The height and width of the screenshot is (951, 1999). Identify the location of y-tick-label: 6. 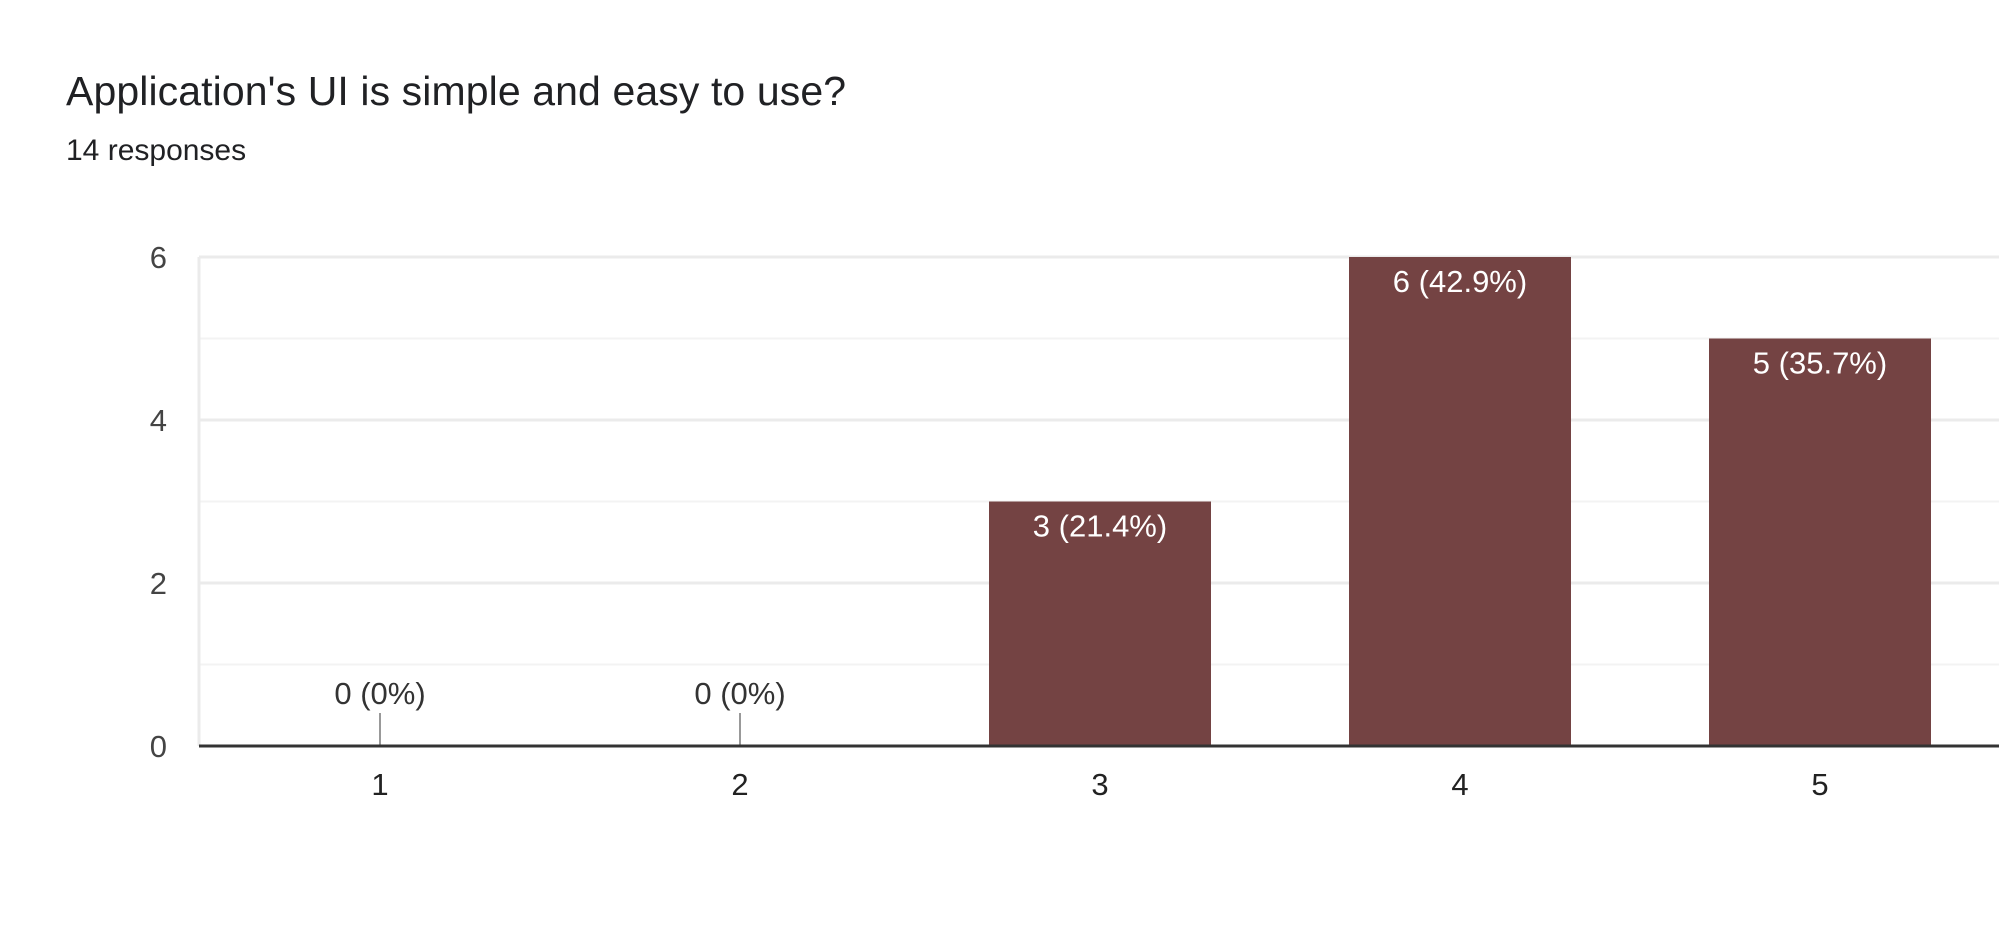
(158, 257).